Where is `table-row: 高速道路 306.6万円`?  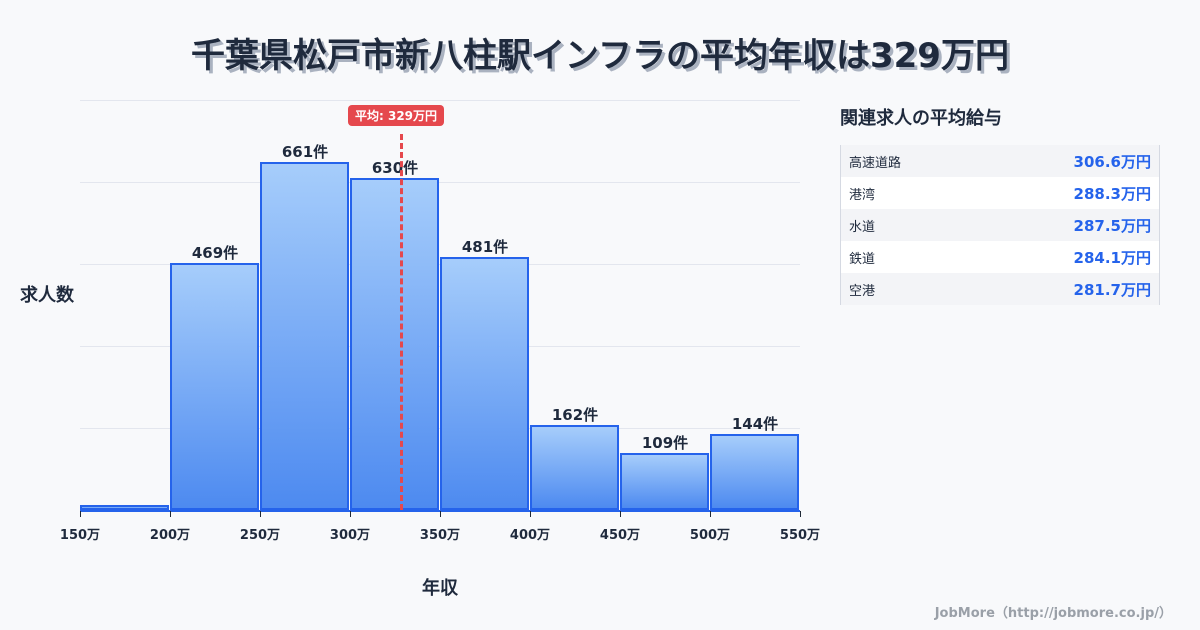
table-row: 高速道路 306.6万円 is located at coordinates (1000, 161).